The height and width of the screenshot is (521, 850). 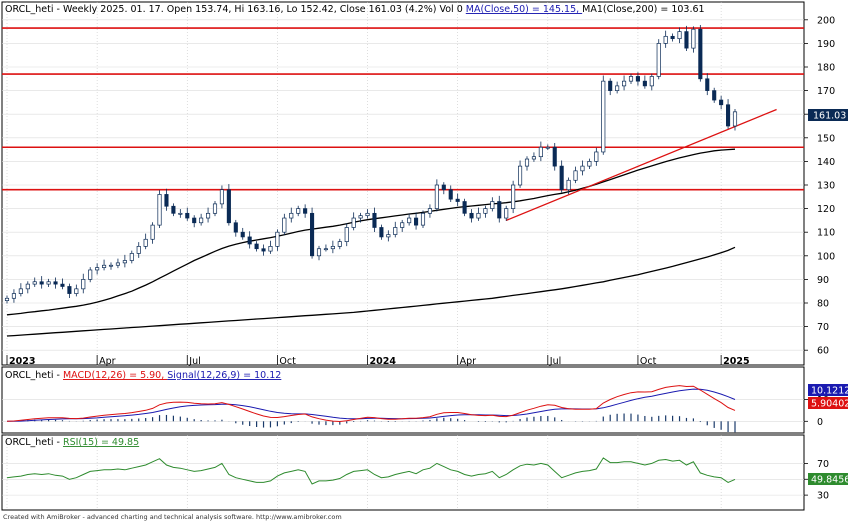 I want to click on y-tick-label: 80, so click(x=823, y=304).